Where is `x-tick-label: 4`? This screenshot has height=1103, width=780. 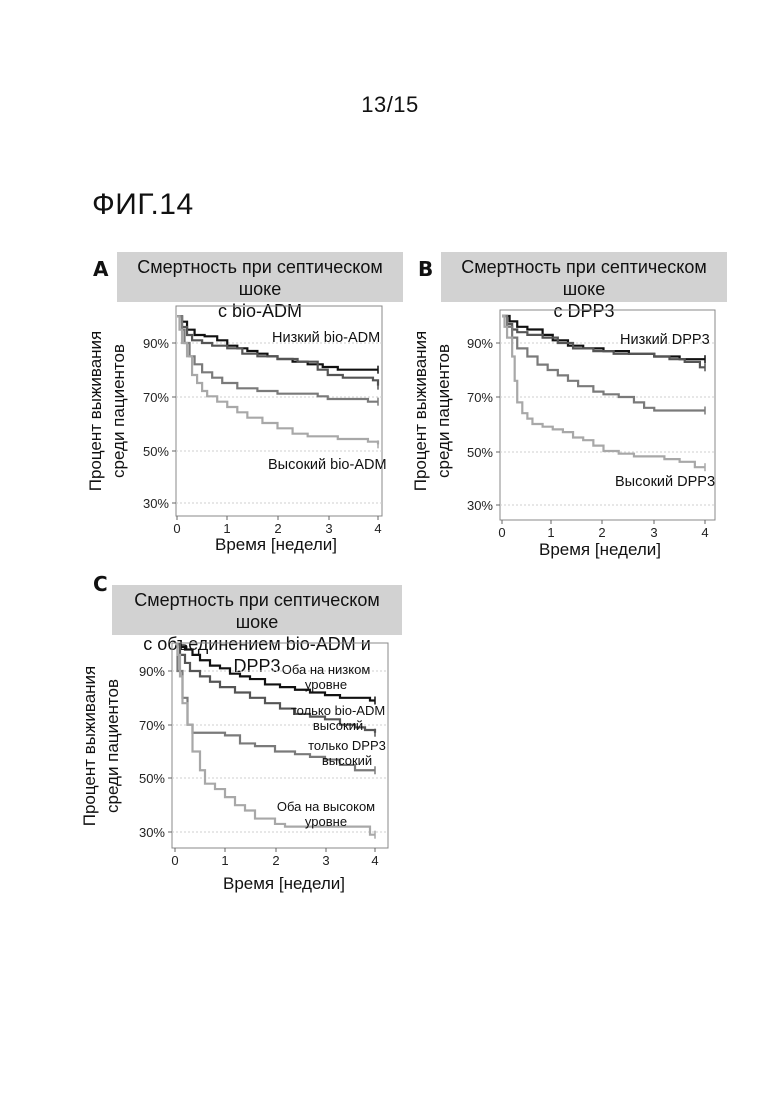
x-tick-label: 4 is located at coordinates (374, 860).